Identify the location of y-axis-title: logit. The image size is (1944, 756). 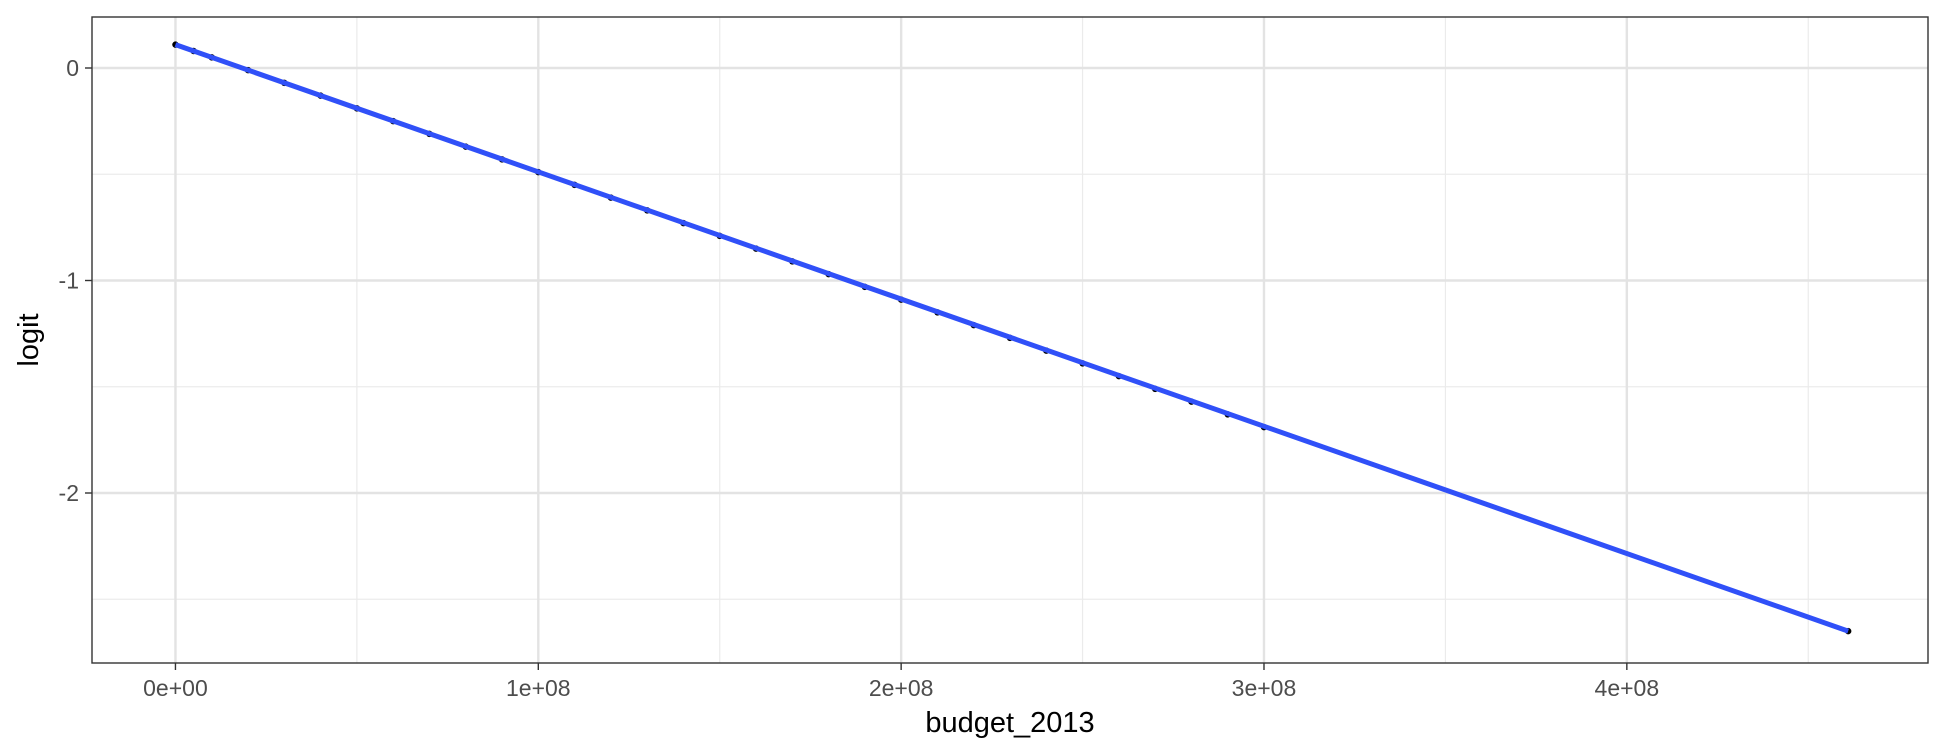
(29, 339).